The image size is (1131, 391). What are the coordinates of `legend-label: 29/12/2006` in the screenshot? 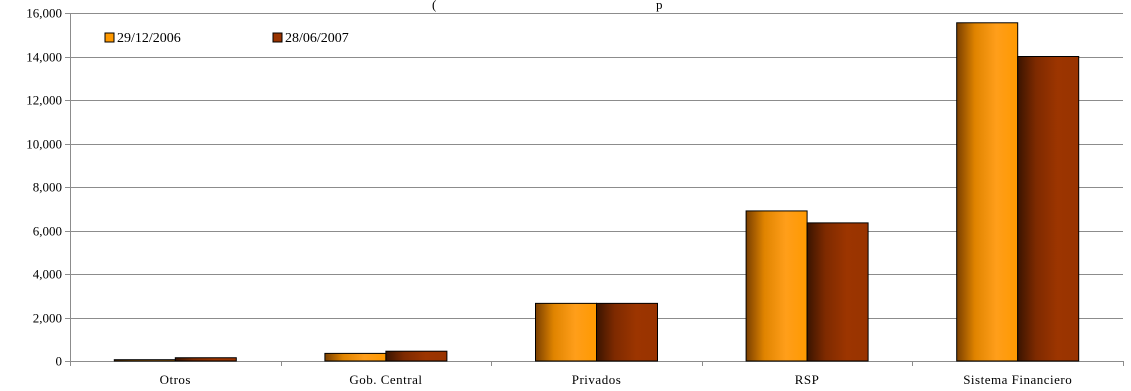 It's located at (149, 38).